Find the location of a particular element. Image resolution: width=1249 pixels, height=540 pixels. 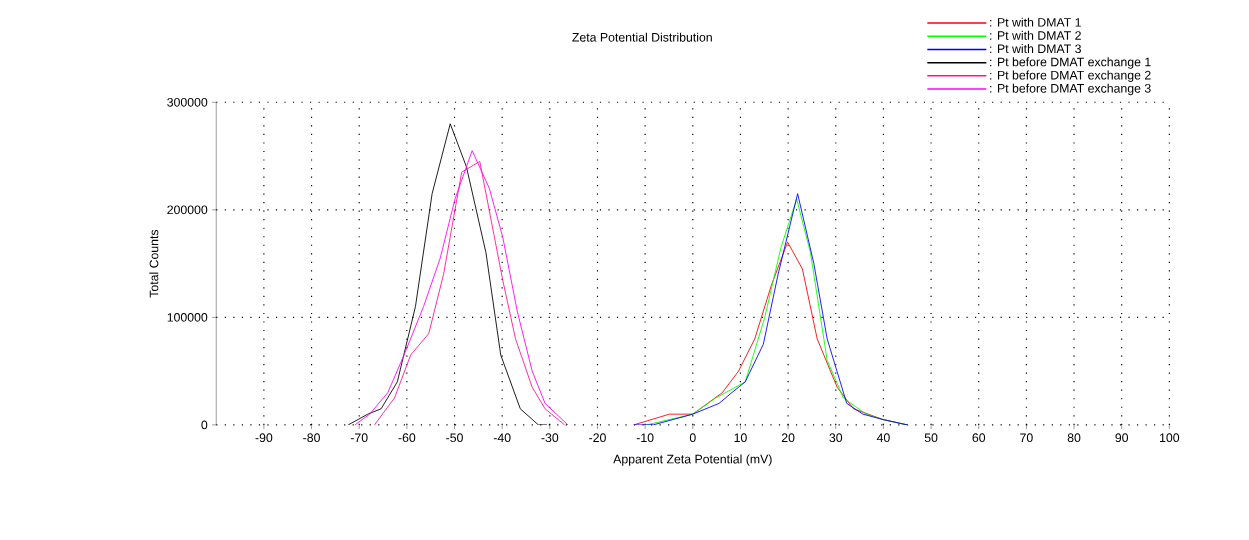

chart-title: Zeta Potential Distribution is located at coordinates (642, 37).